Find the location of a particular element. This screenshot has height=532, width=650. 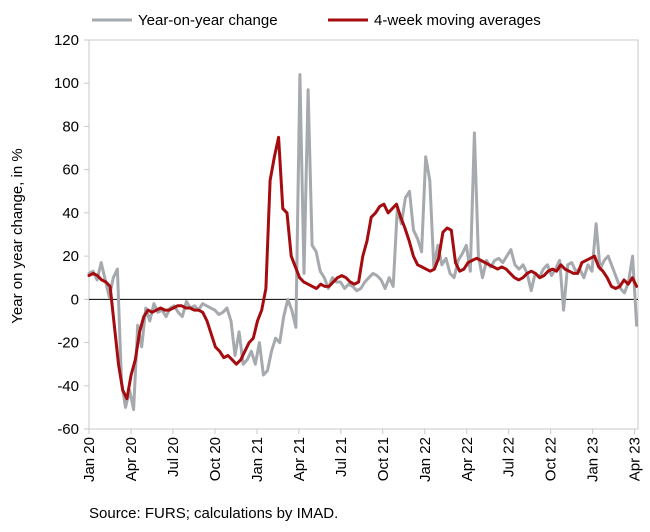

x-tick-label: Apr 23 is located at coordinates (635, 459).